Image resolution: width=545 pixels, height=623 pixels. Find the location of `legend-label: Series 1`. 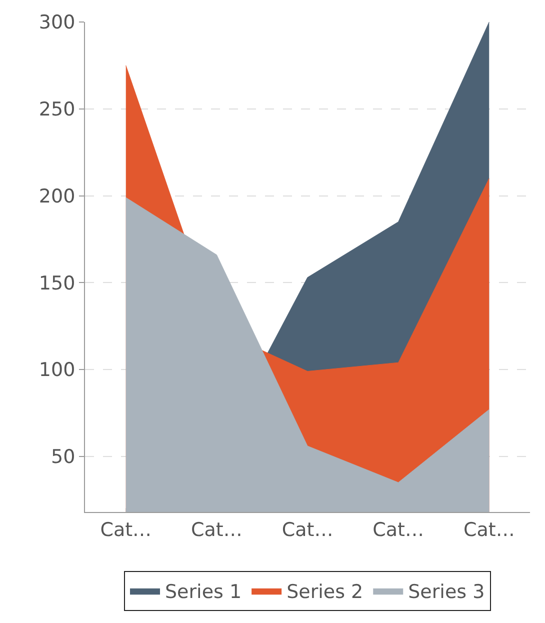

legend-label: Series 1 is located at coordinates (203, 592).